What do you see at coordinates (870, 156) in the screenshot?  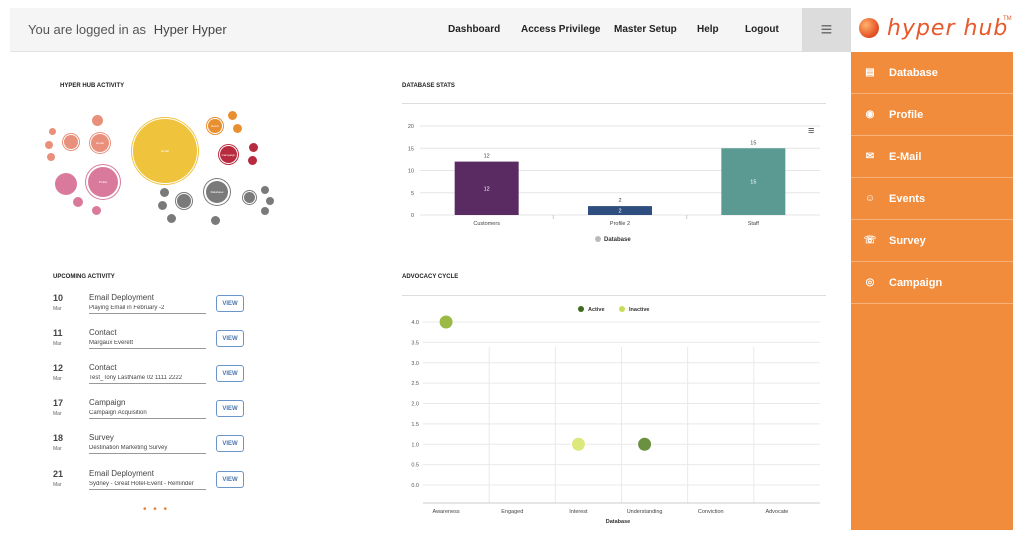 I see `email-icon: ✉` at bounding box center [870, 156].